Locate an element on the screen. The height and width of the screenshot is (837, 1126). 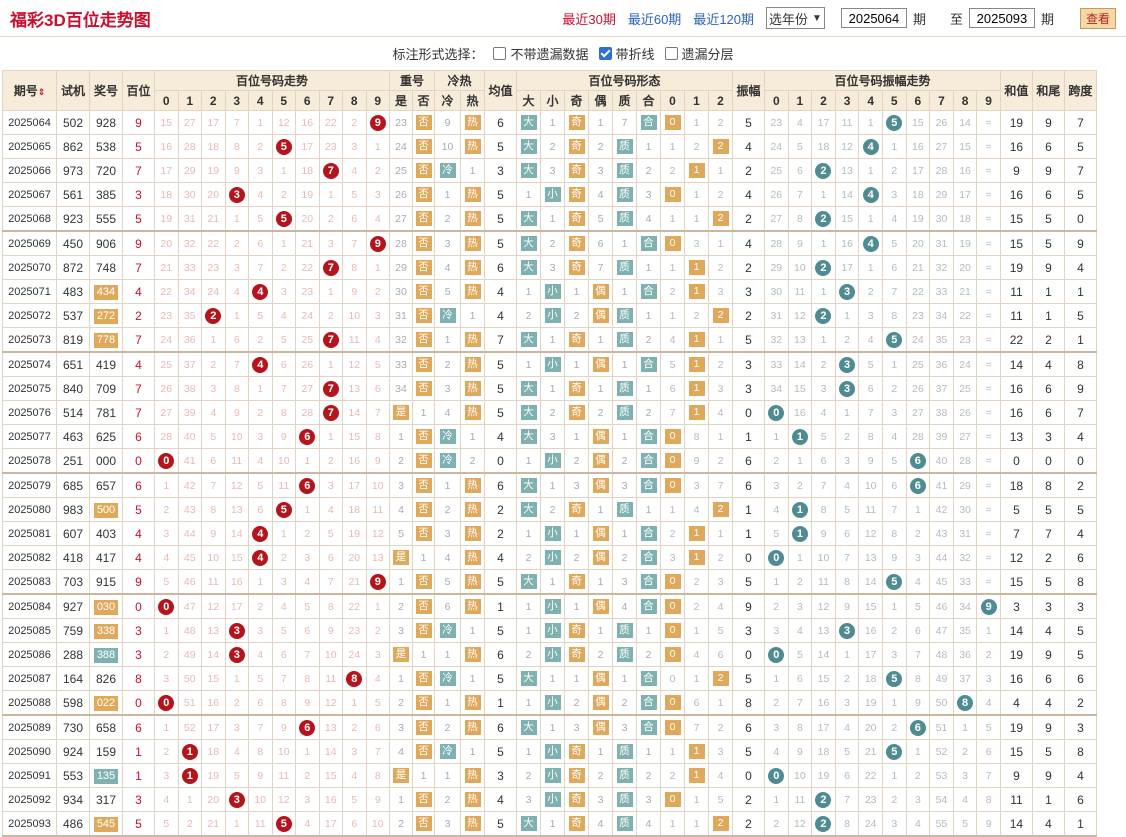
amplitude-ball: 5 is located at coordinates (894, 340).